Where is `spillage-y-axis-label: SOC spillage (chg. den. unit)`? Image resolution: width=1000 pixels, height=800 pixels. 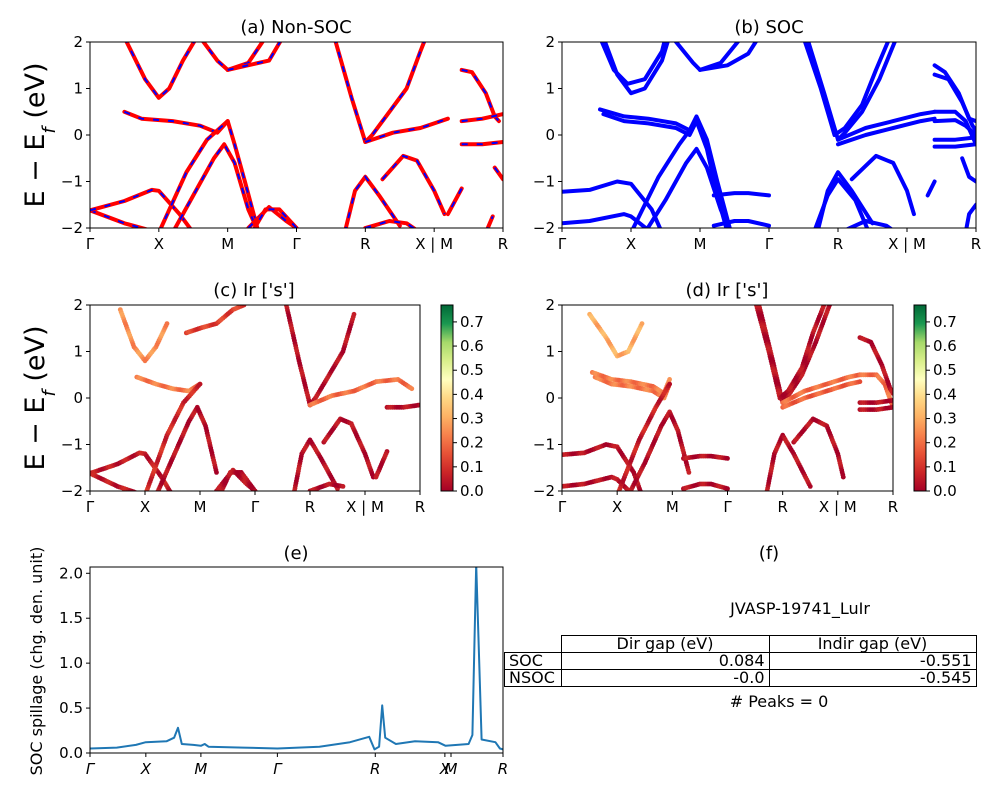 spillage-y-axis-label: SOC spillage (chg. den. unit) is located at coordinates (36, 661).